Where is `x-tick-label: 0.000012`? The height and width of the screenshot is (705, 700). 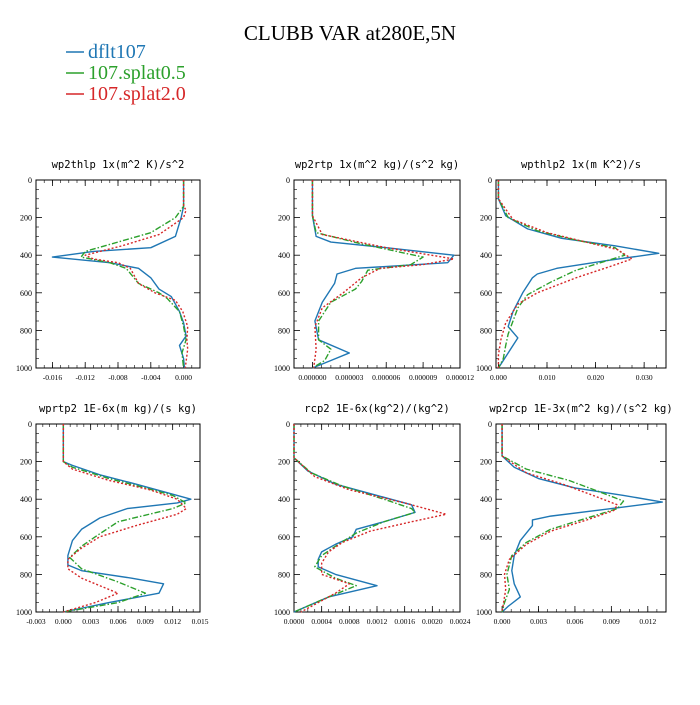
x-tick-label: 0.000012 is located at coordinates (460, 377).